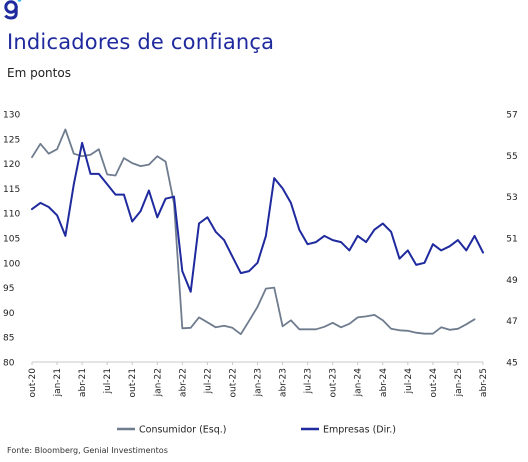 This screenshot has height=462, width=528. What do you see at coordinates (512, 281) in the screenshot?
I see `y-right-tick-label: 49` at bounding box center [512, 281].